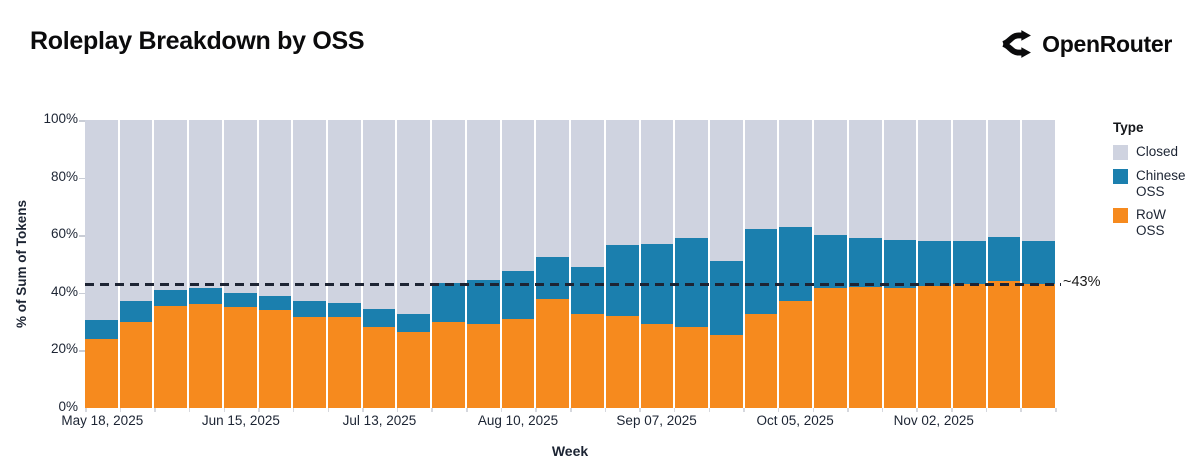 The height and width of the screenshot is (466, 1200). What do you see at coordinates (240, 420) in the screenshot?
I see `x-tick-label: Jun 15, 2025` at bounding box center [240, 420].